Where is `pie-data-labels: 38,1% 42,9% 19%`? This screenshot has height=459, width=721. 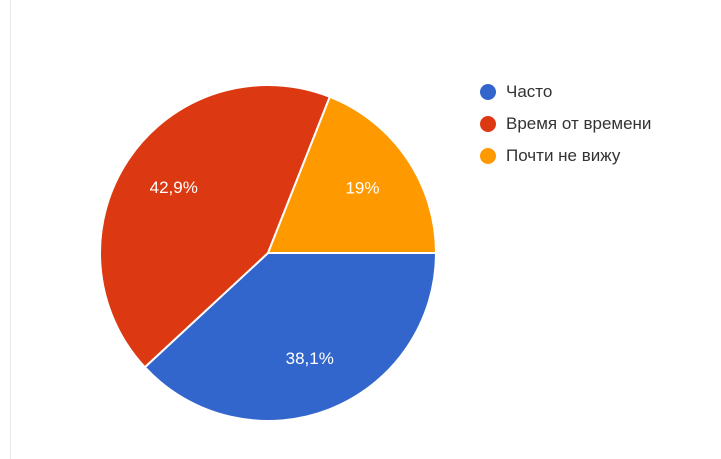
pie-data-labels: 38,1% 42,9% 19% is located at coordinates (265, 273).